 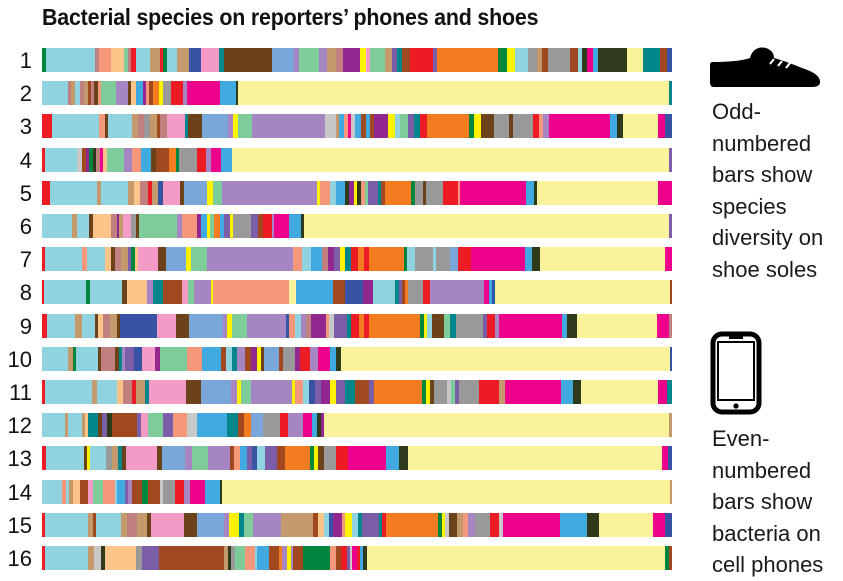 What do you see at coordinates (25, 193) in the screenshot?
I see `row-label: 5` at bounding box center [25, 193].